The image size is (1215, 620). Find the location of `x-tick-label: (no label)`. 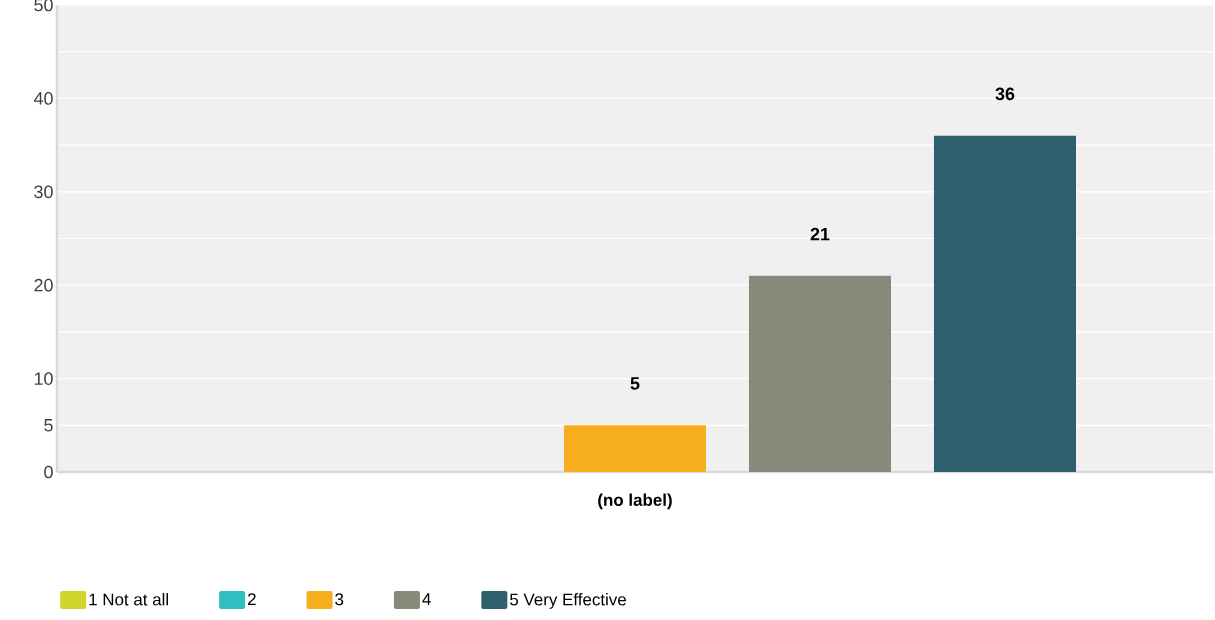

x-tick-label: (no label) is located at coordinates (635, 501).